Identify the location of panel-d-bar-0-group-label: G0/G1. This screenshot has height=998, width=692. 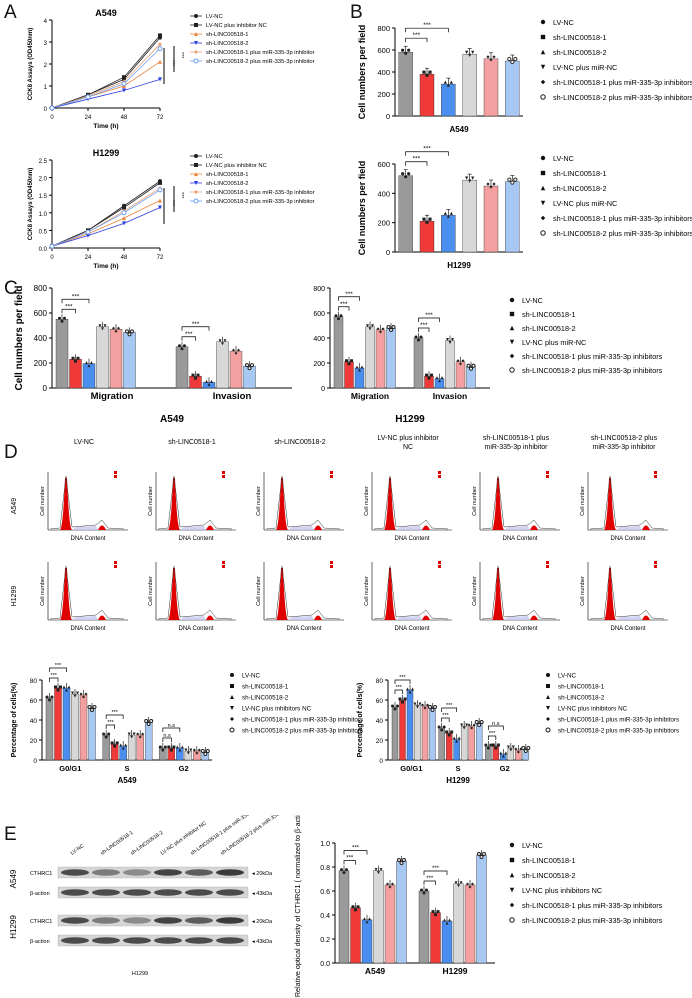
(70, 768).